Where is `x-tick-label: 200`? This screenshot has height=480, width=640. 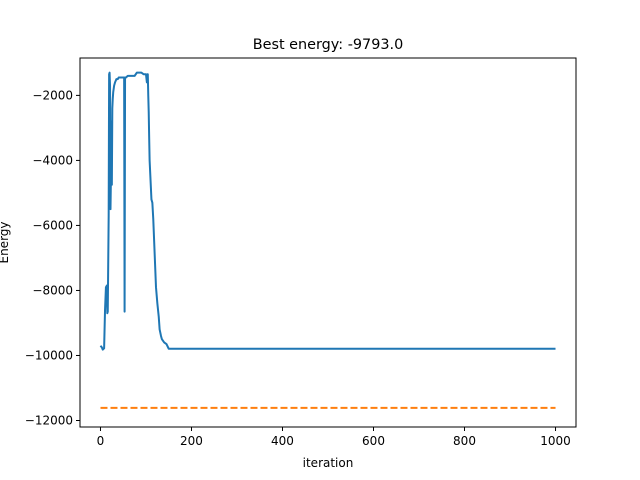
x-tick-label: 200 is located at coordinates (191, 441).